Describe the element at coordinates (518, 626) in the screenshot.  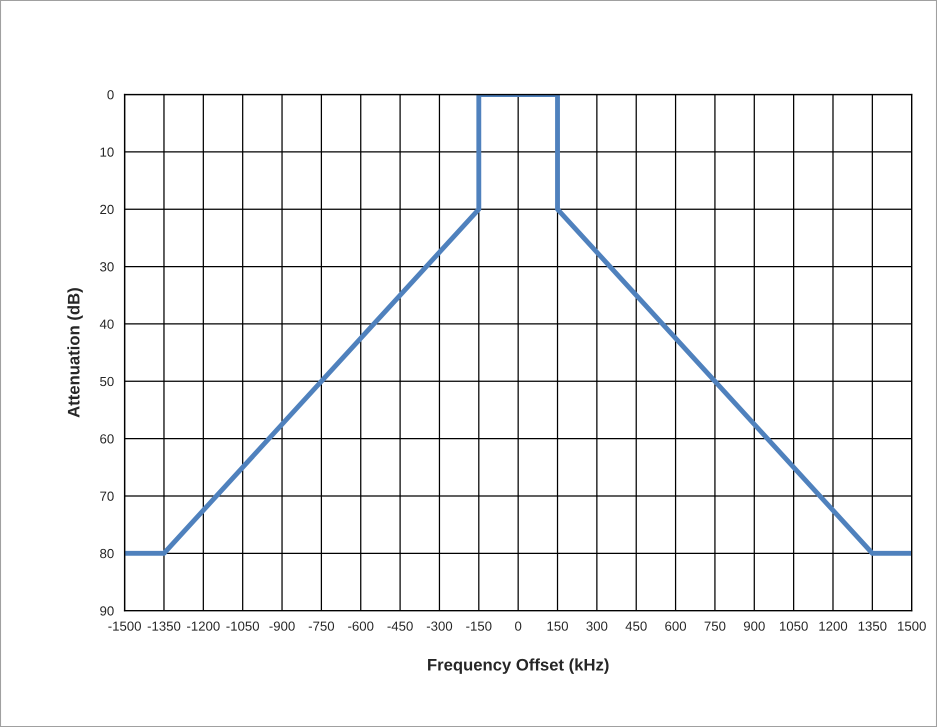
I see `x-tick-label: 0` at that location.